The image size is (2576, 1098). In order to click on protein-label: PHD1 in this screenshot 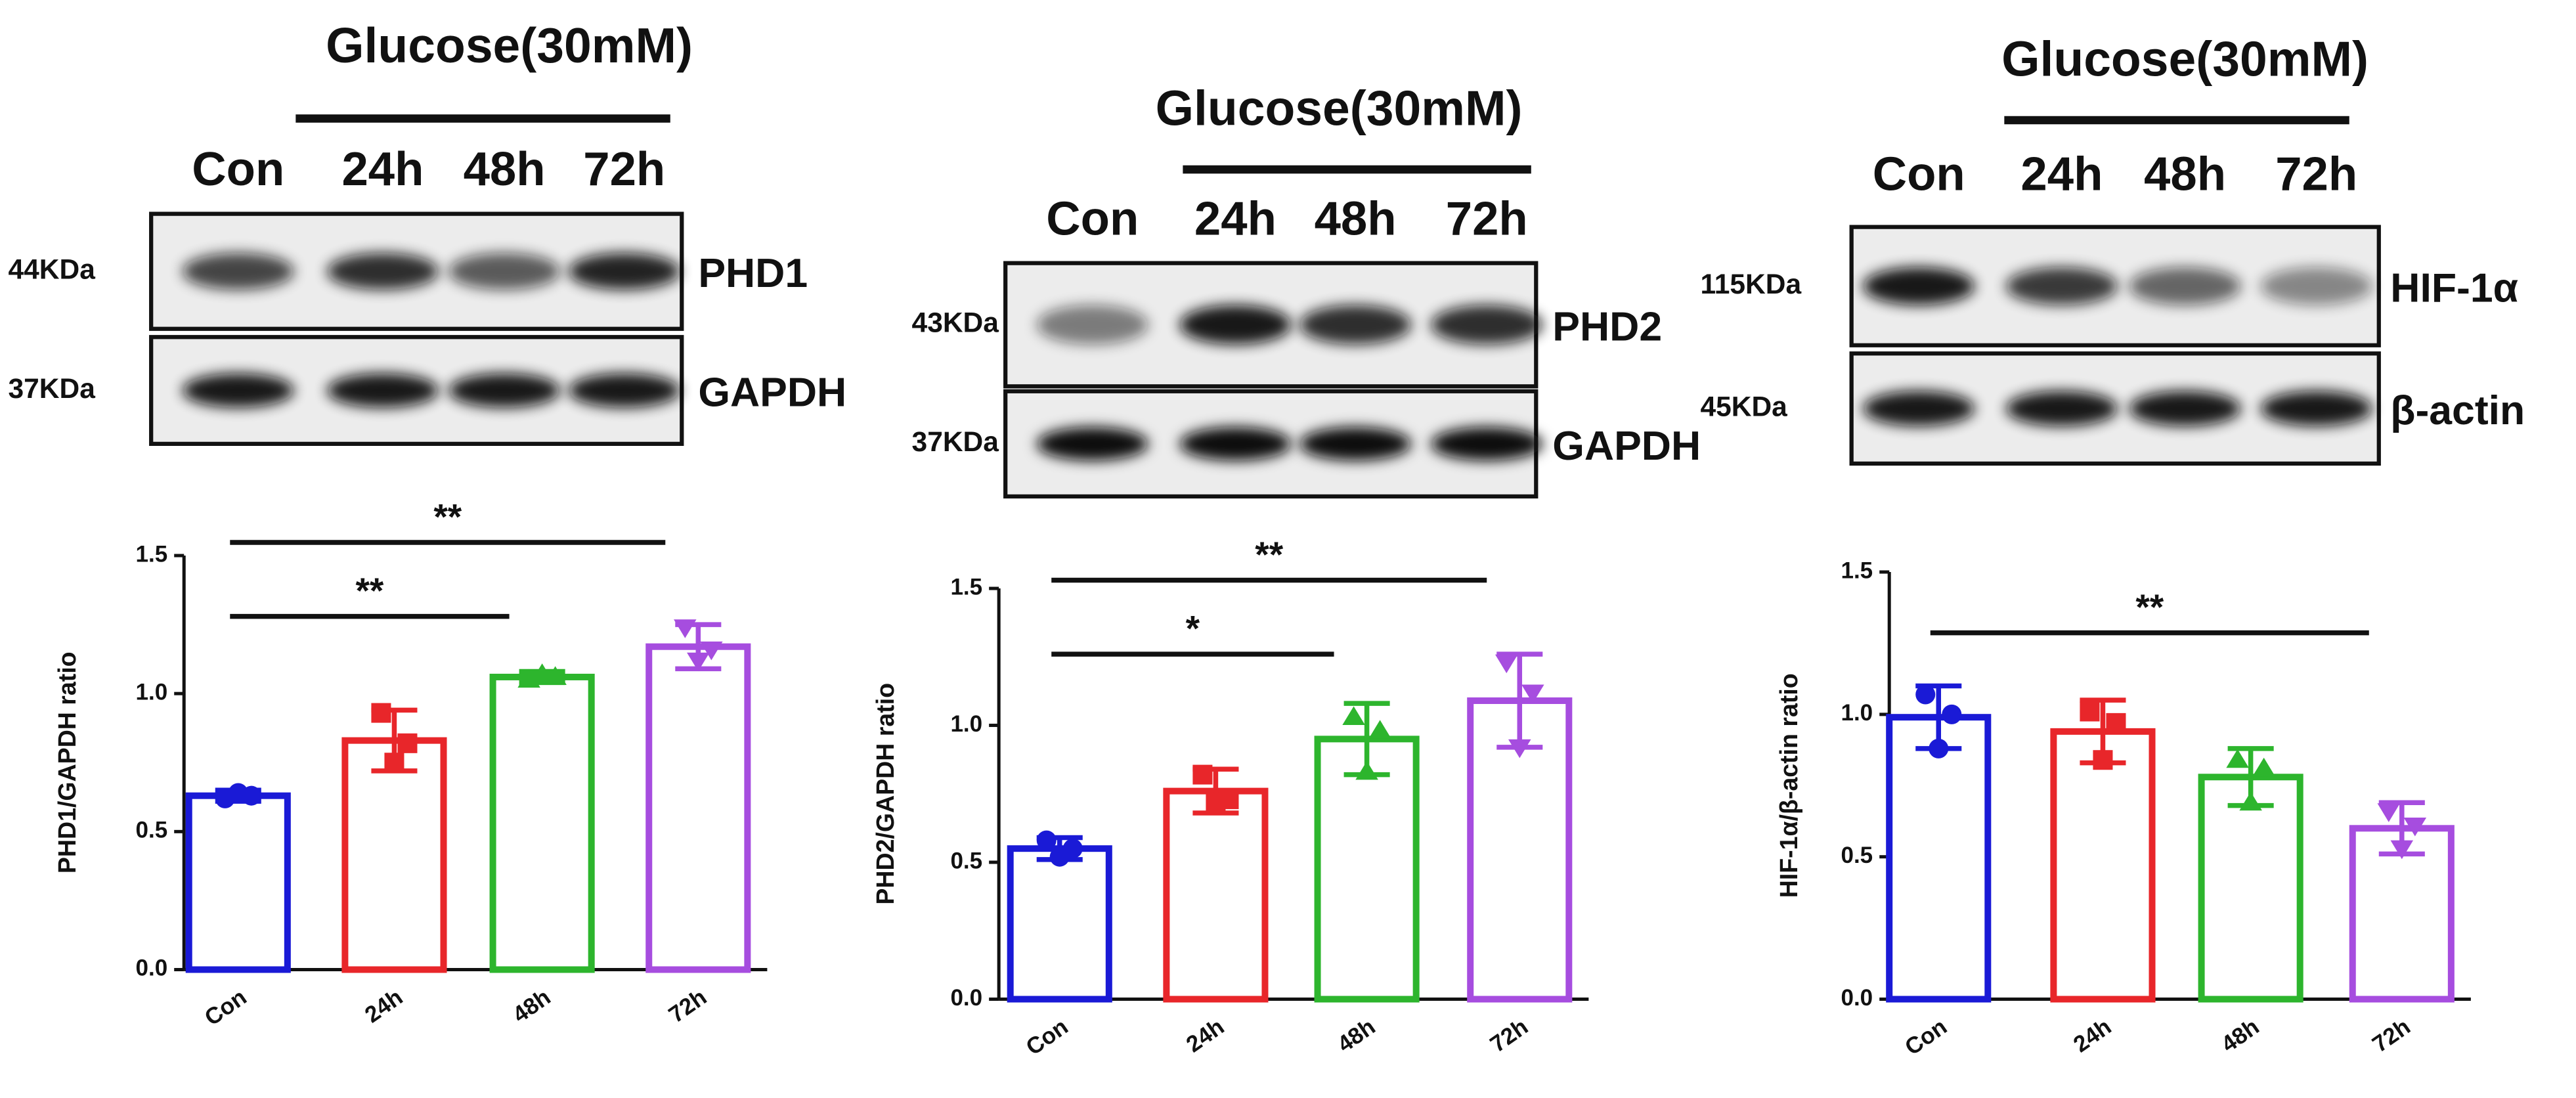, I will do `click(753, 273)`.